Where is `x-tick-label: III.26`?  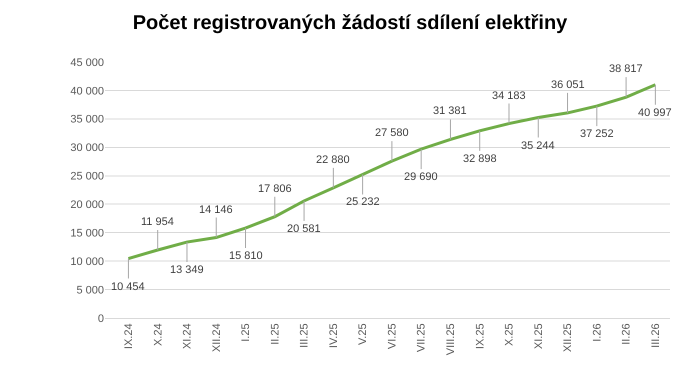
x-tick-label: III.26 is located at coordinates (656, 335).